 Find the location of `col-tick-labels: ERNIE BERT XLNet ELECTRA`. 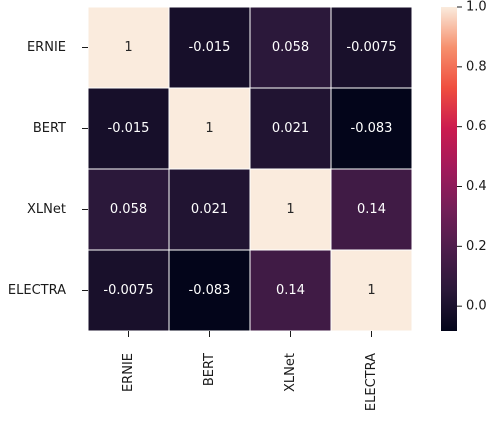

col-tick-labels: ERNIE BERT XLNet ELECTRA is located at coordinates (250, 371).